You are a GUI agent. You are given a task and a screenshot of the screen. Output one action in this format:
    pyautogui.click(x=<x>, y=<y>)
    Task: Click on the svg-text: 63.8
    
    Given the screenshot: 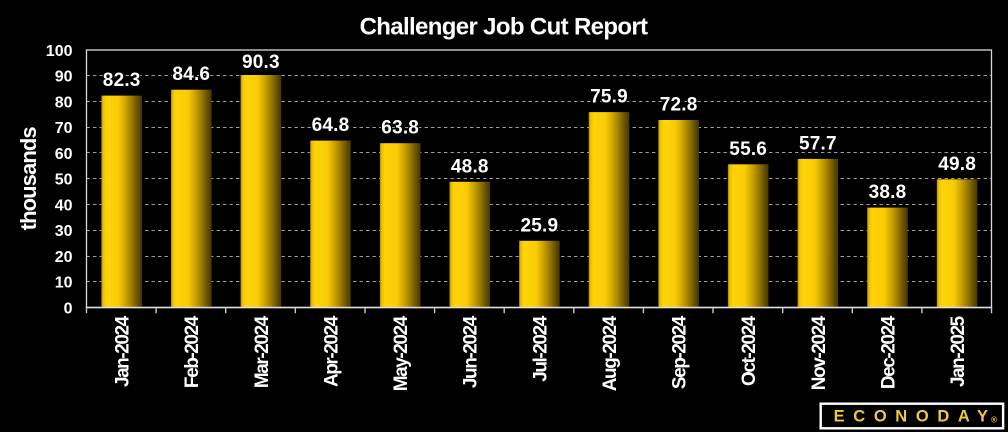 What is the action you would take?
    pyautogui.click(x=400, y=128)
    